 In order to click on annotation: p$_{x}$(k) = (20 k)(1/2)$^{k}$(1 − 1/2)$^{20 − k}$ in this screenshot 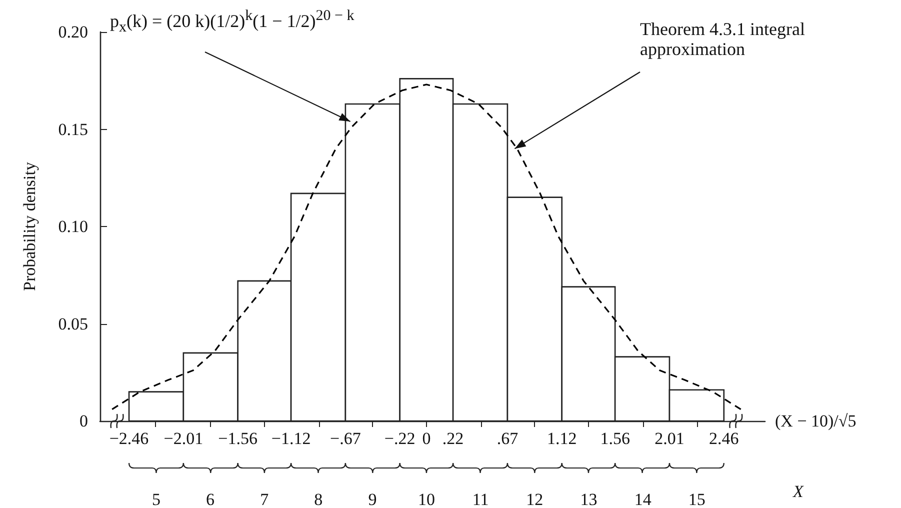, I will do `click(232, 22)`.